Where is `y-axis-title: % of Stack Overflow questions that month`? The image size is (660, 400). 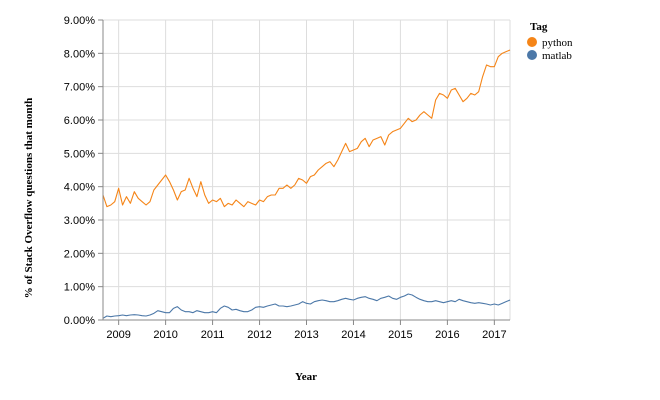 y-axis-title: % of Stack Overflow questions that month is located at coordinates (29, 198).